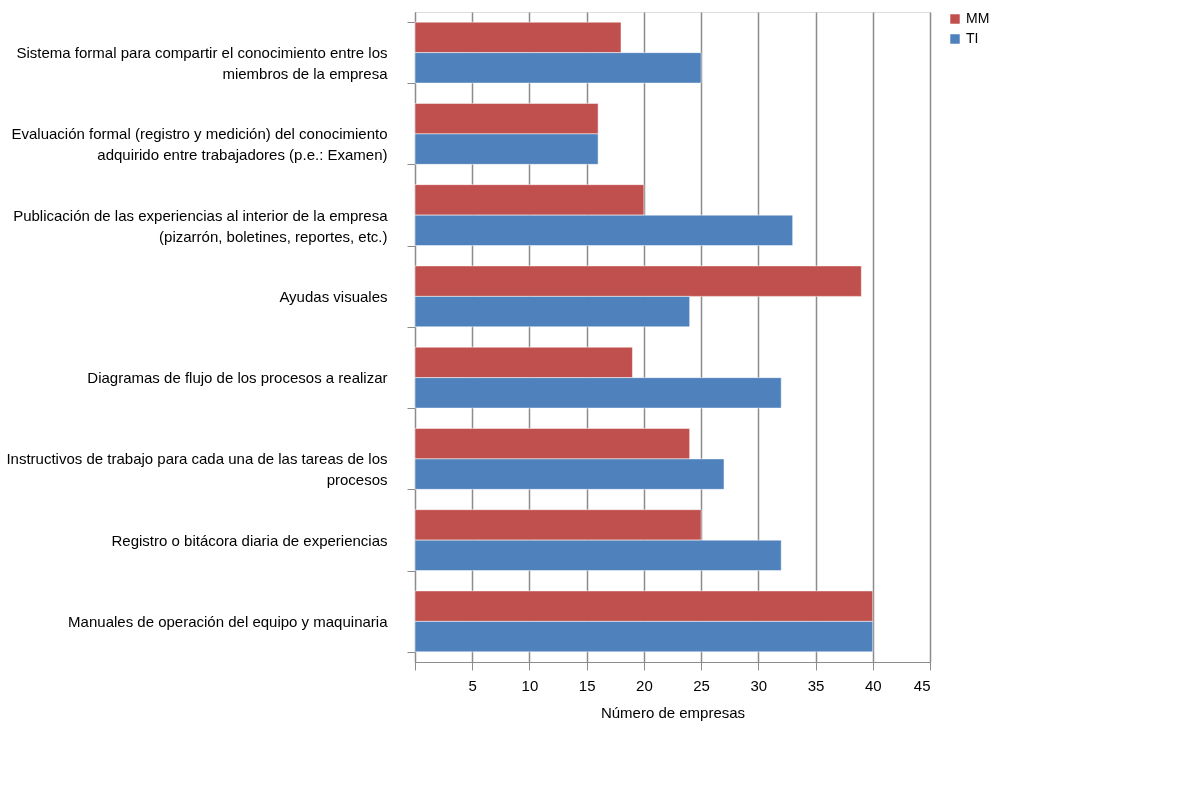  Describe the element at coordinates (978, 18) in the screenshot. I see `legend-label: MM` at that location.